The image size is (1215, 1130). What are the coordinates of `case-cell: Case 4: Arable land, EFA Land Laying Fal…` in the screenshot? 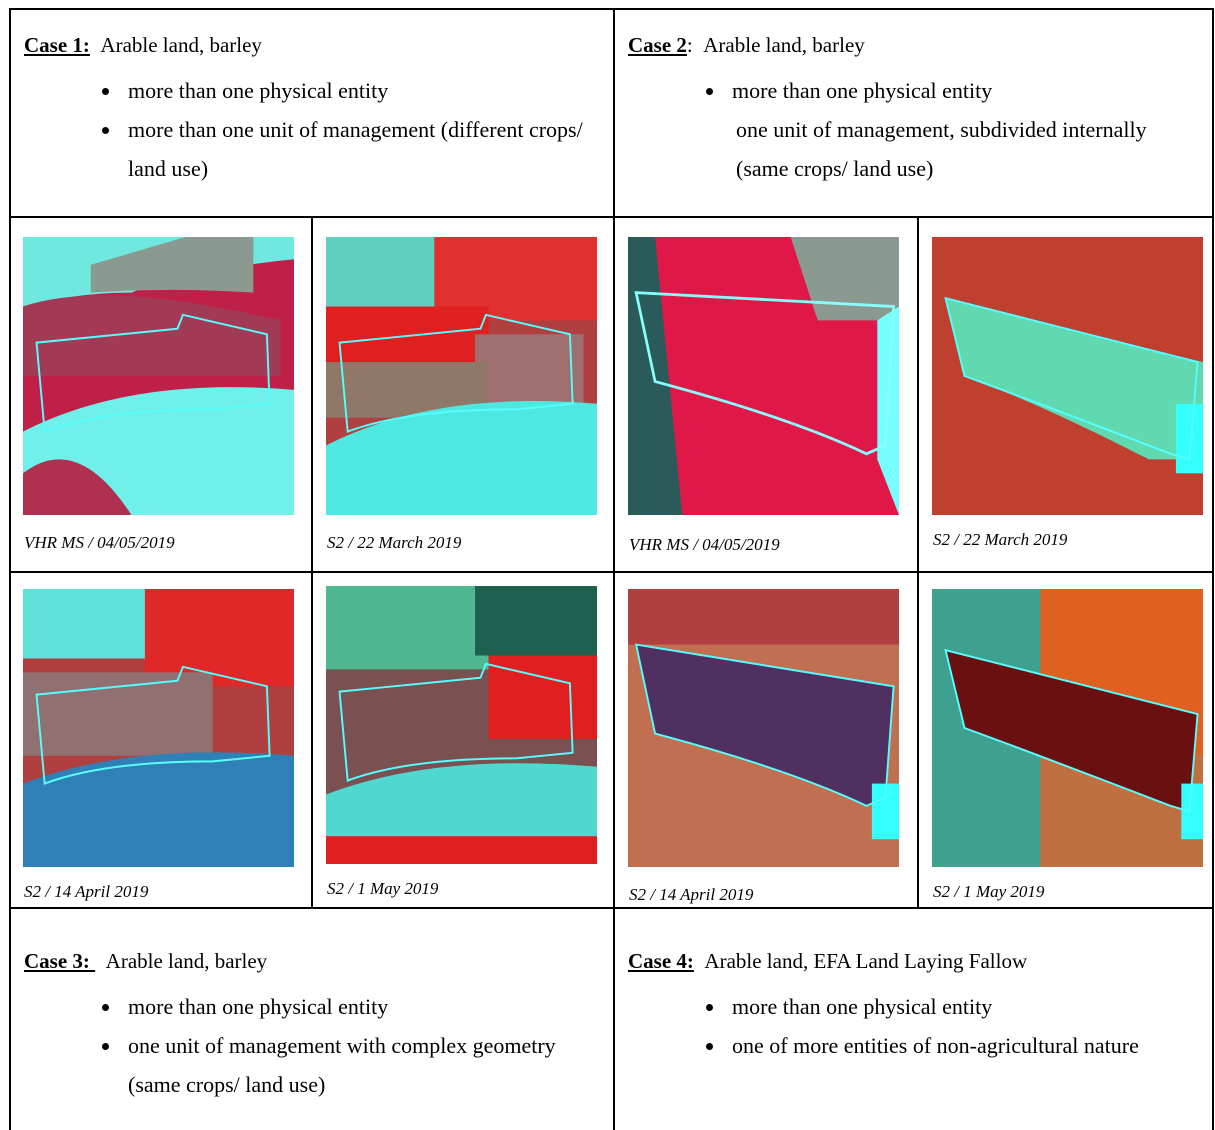 It's located at (918, 1003).